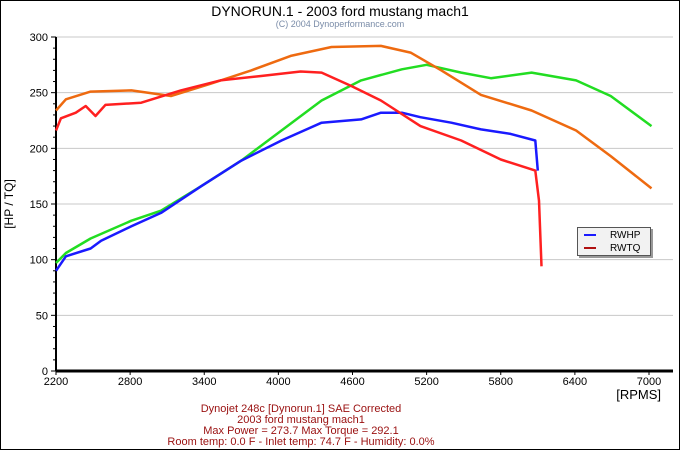  Describe the element at coordinates (649, 382) in the screenshot. I see `x-tick-label: 7000` at that location.